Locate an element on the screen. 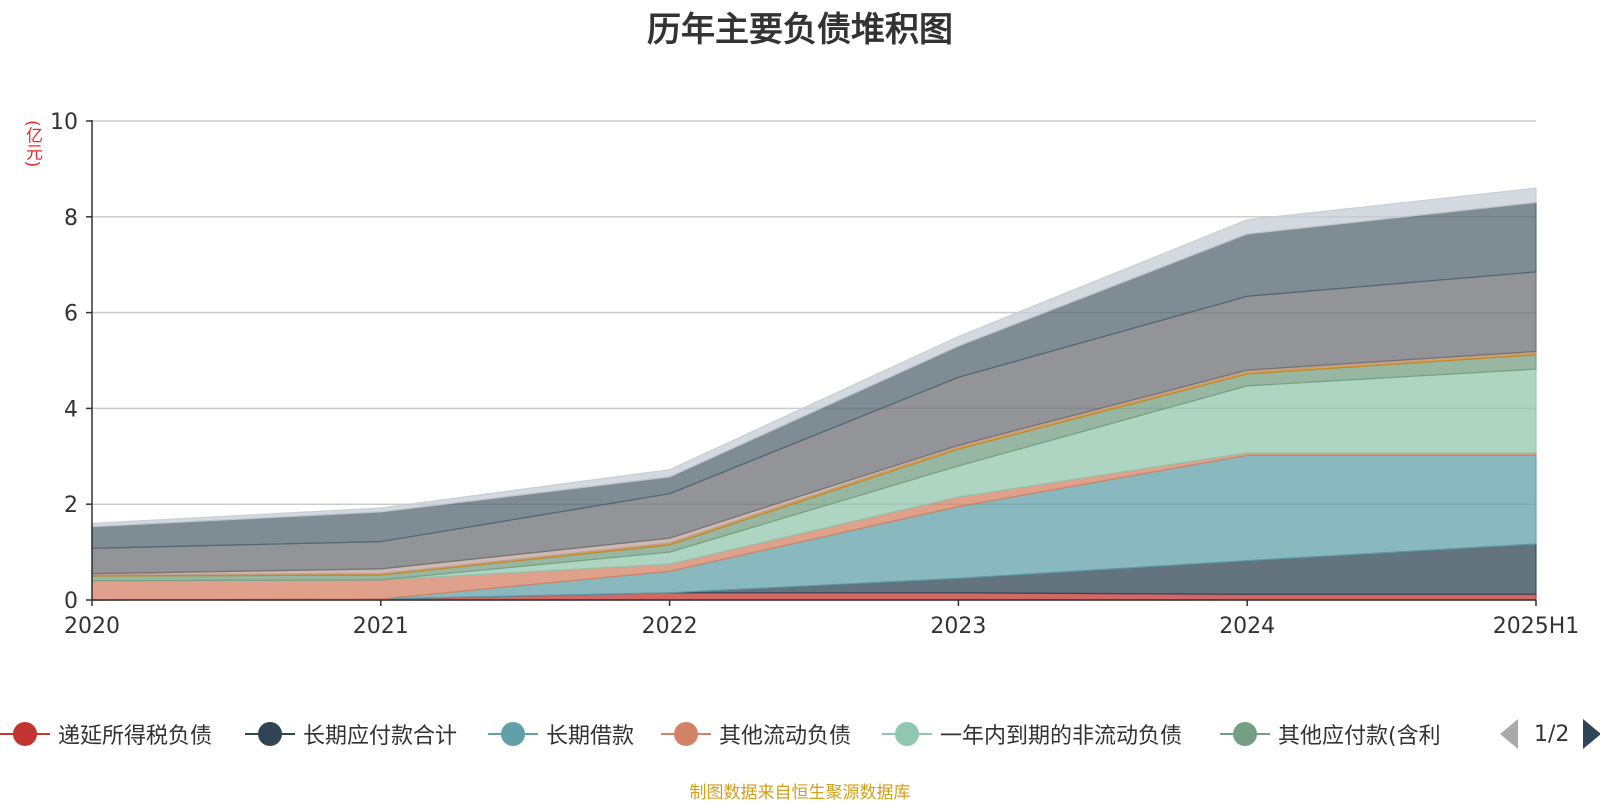 The height and width of the screenshot is (803, 1600). legend-item: 递延所得税负债 is located at coordinates (106, 734).